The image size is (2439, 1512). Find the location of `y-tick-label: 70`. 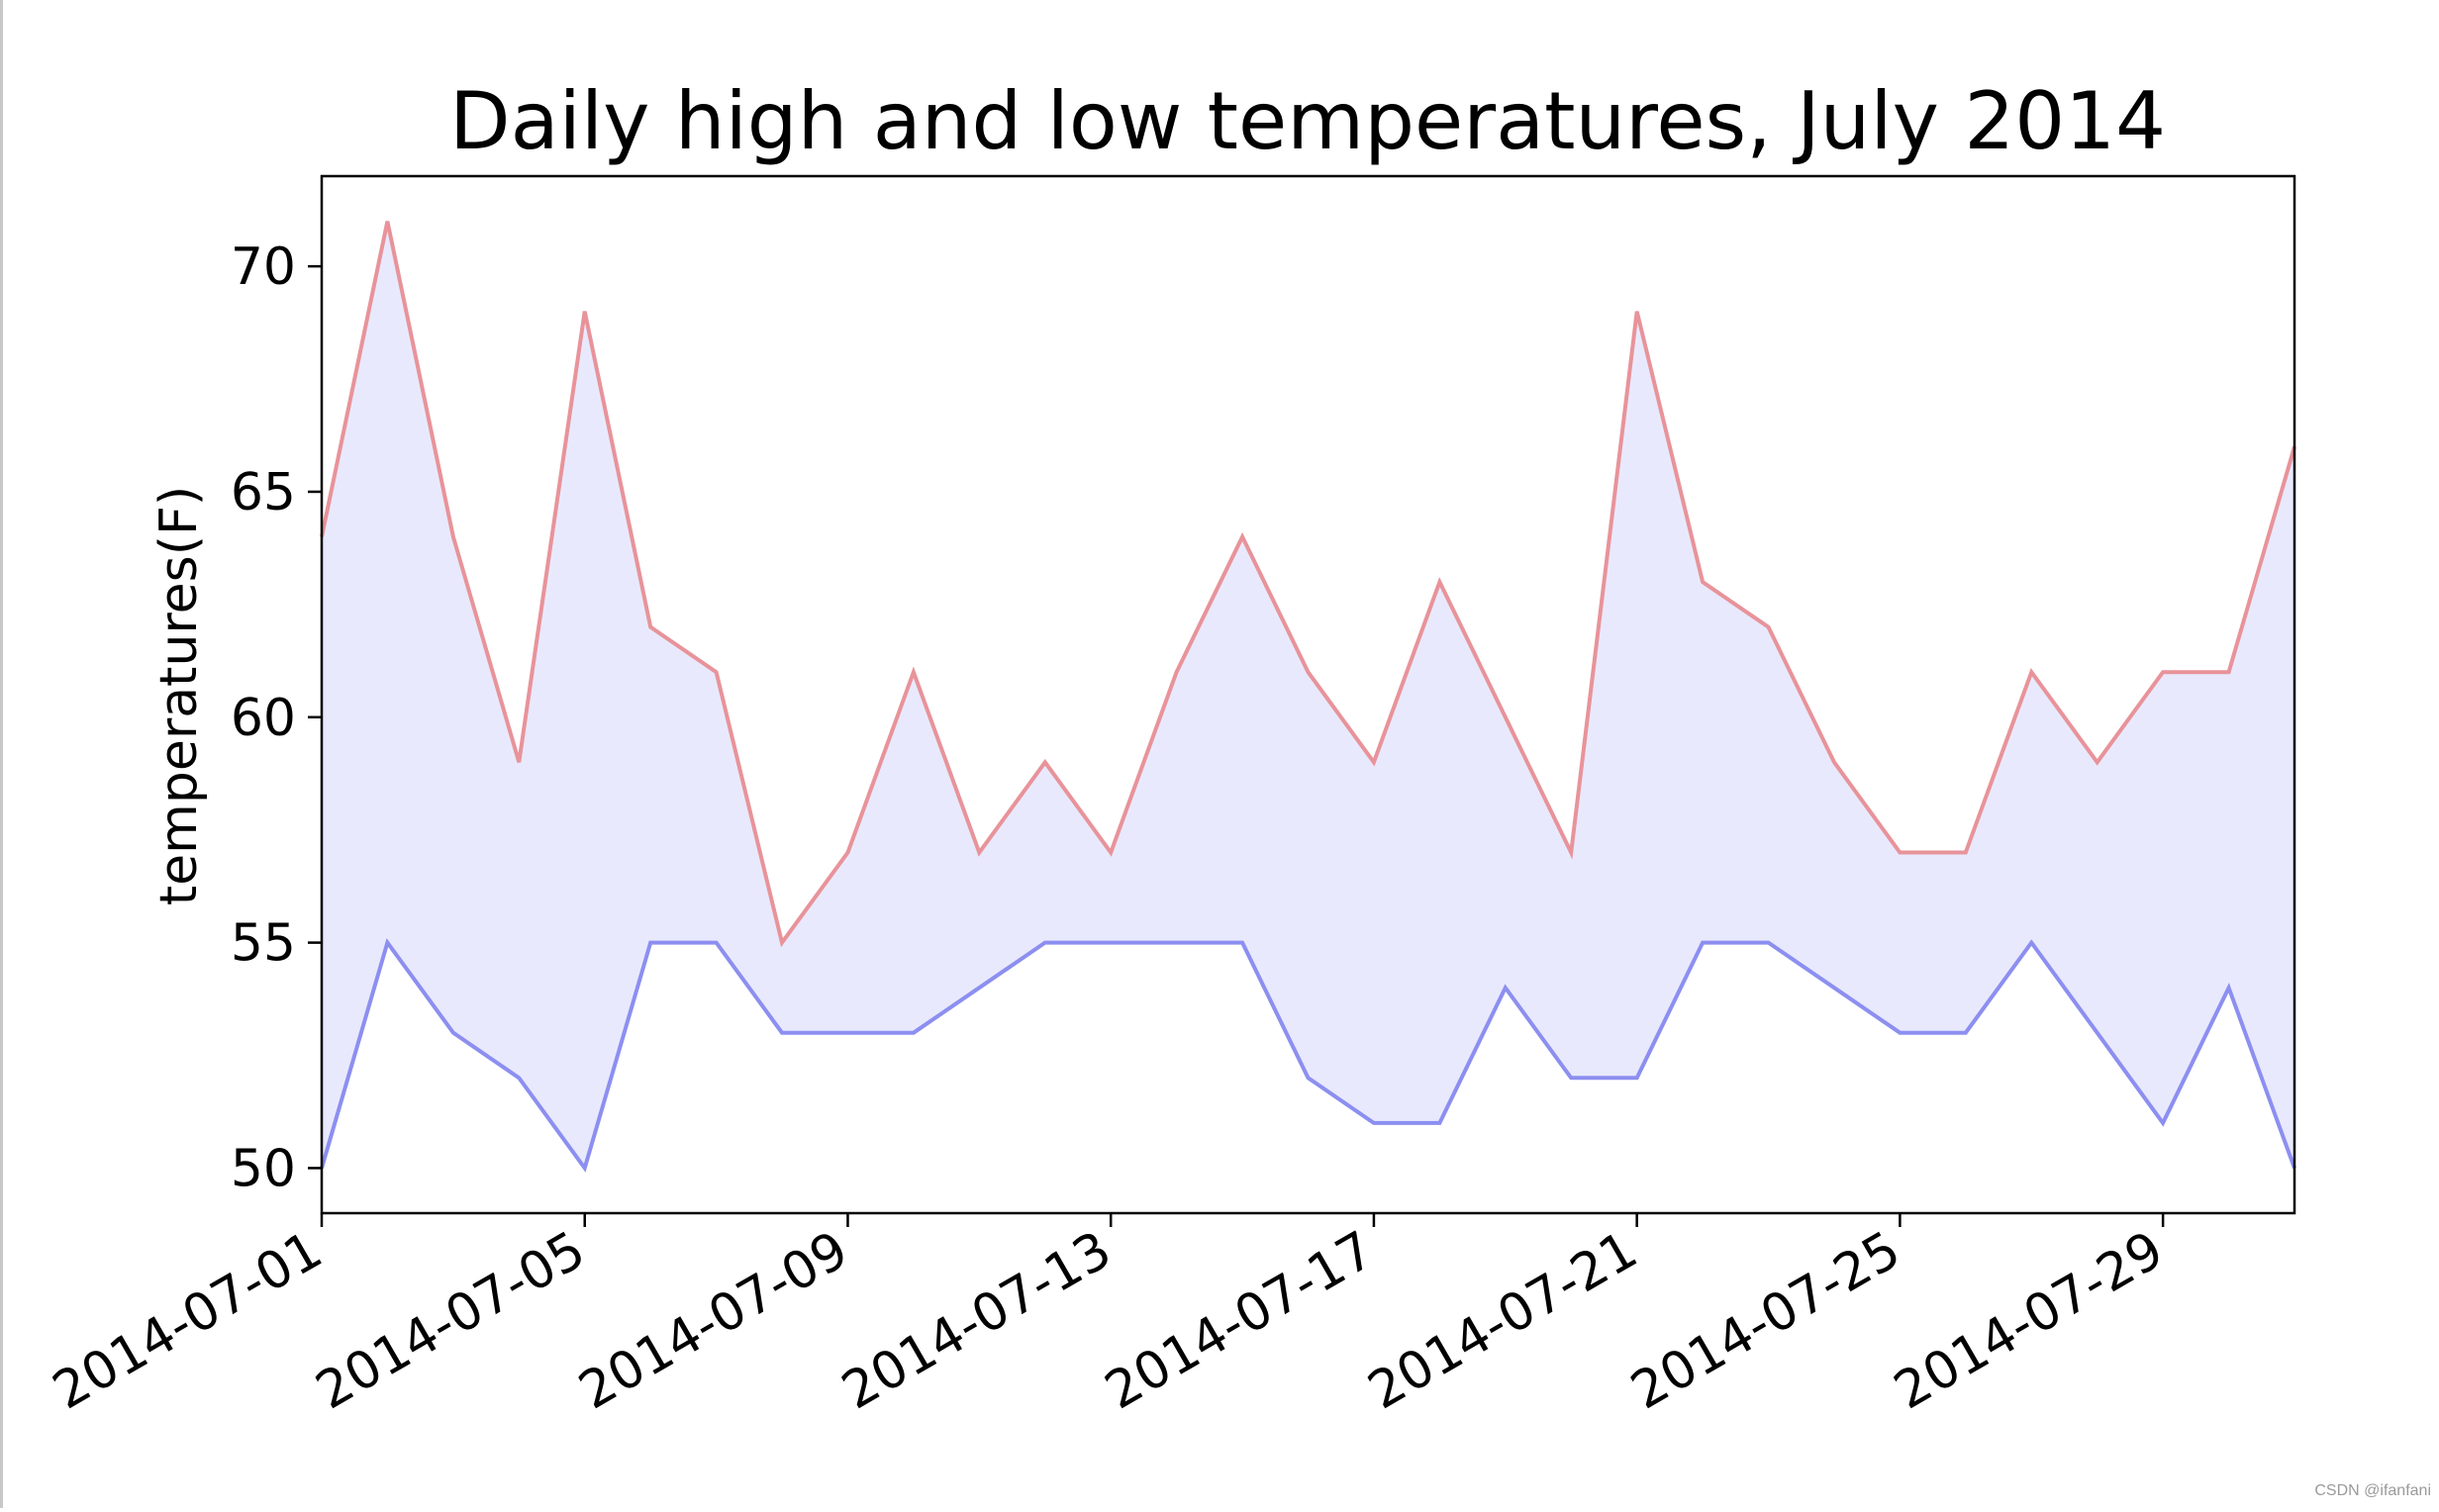

y-tick-label: 70 is located at coordinates (263, 267).